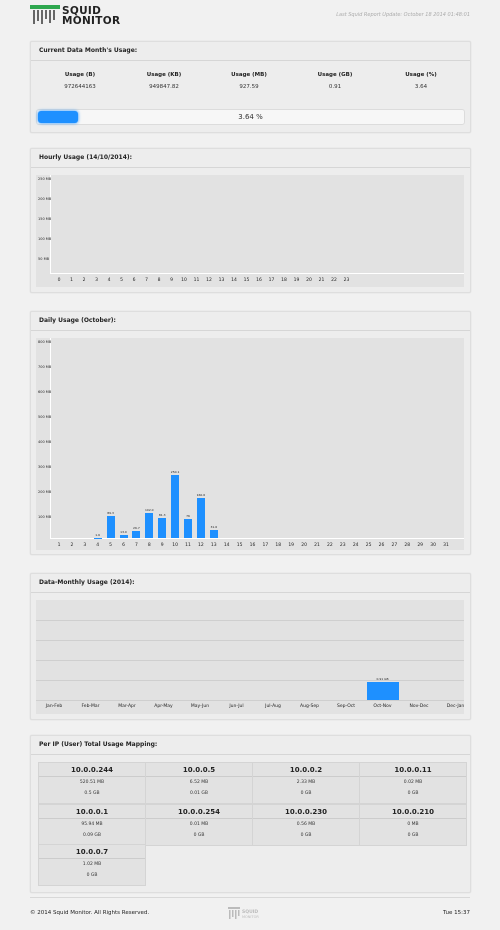 Image resolution: width=500 pixels, height=930 pixels. What do you see at coordinates (45, 492) in the screenshot?
I see `y-tick: 200 MB` at bounding box center [45, 492].